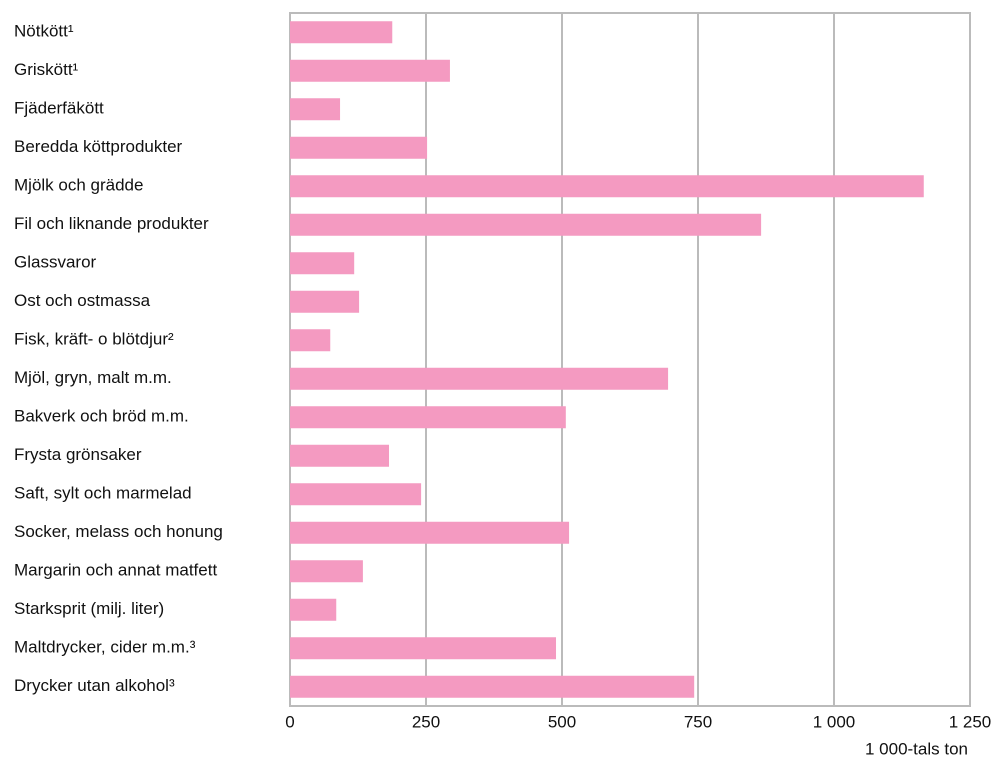  What do you see at coordinates (78, 454) in the screenshot?
I see `y-tick-label: Frysta grönsaker` at bounding box center [78, 454].